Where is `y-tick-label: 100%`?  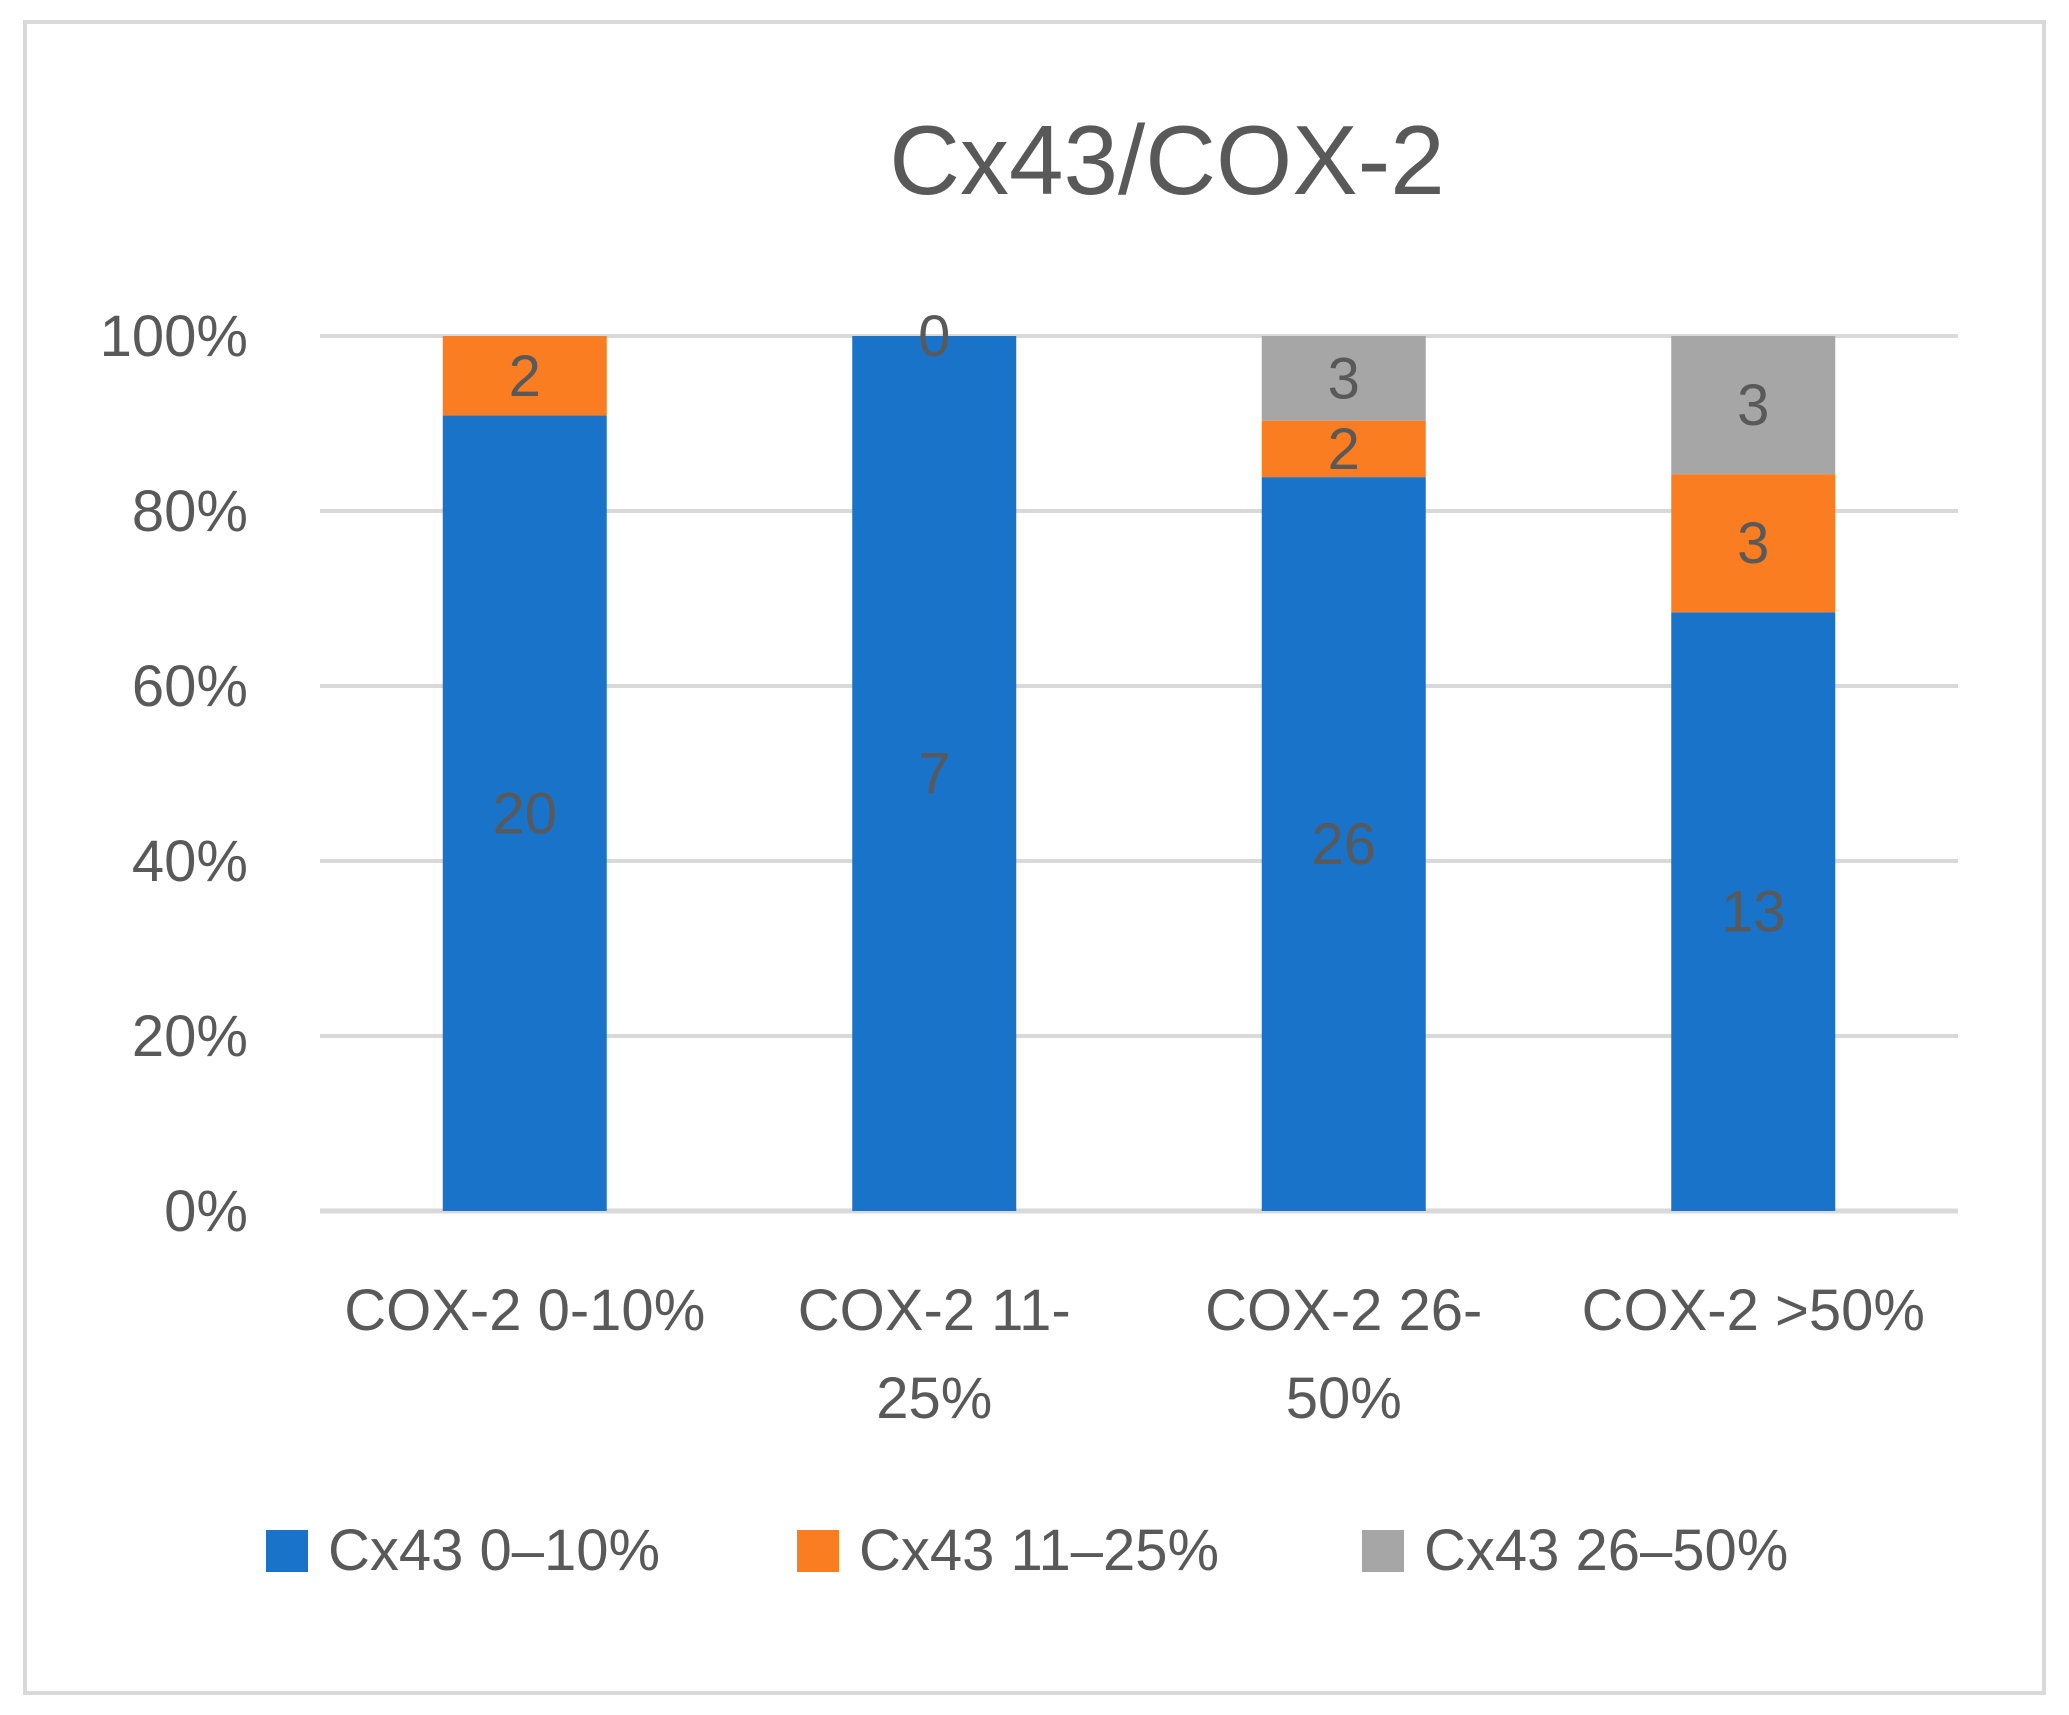
y-tick-label: 100% is located at coordinates (174, 336).